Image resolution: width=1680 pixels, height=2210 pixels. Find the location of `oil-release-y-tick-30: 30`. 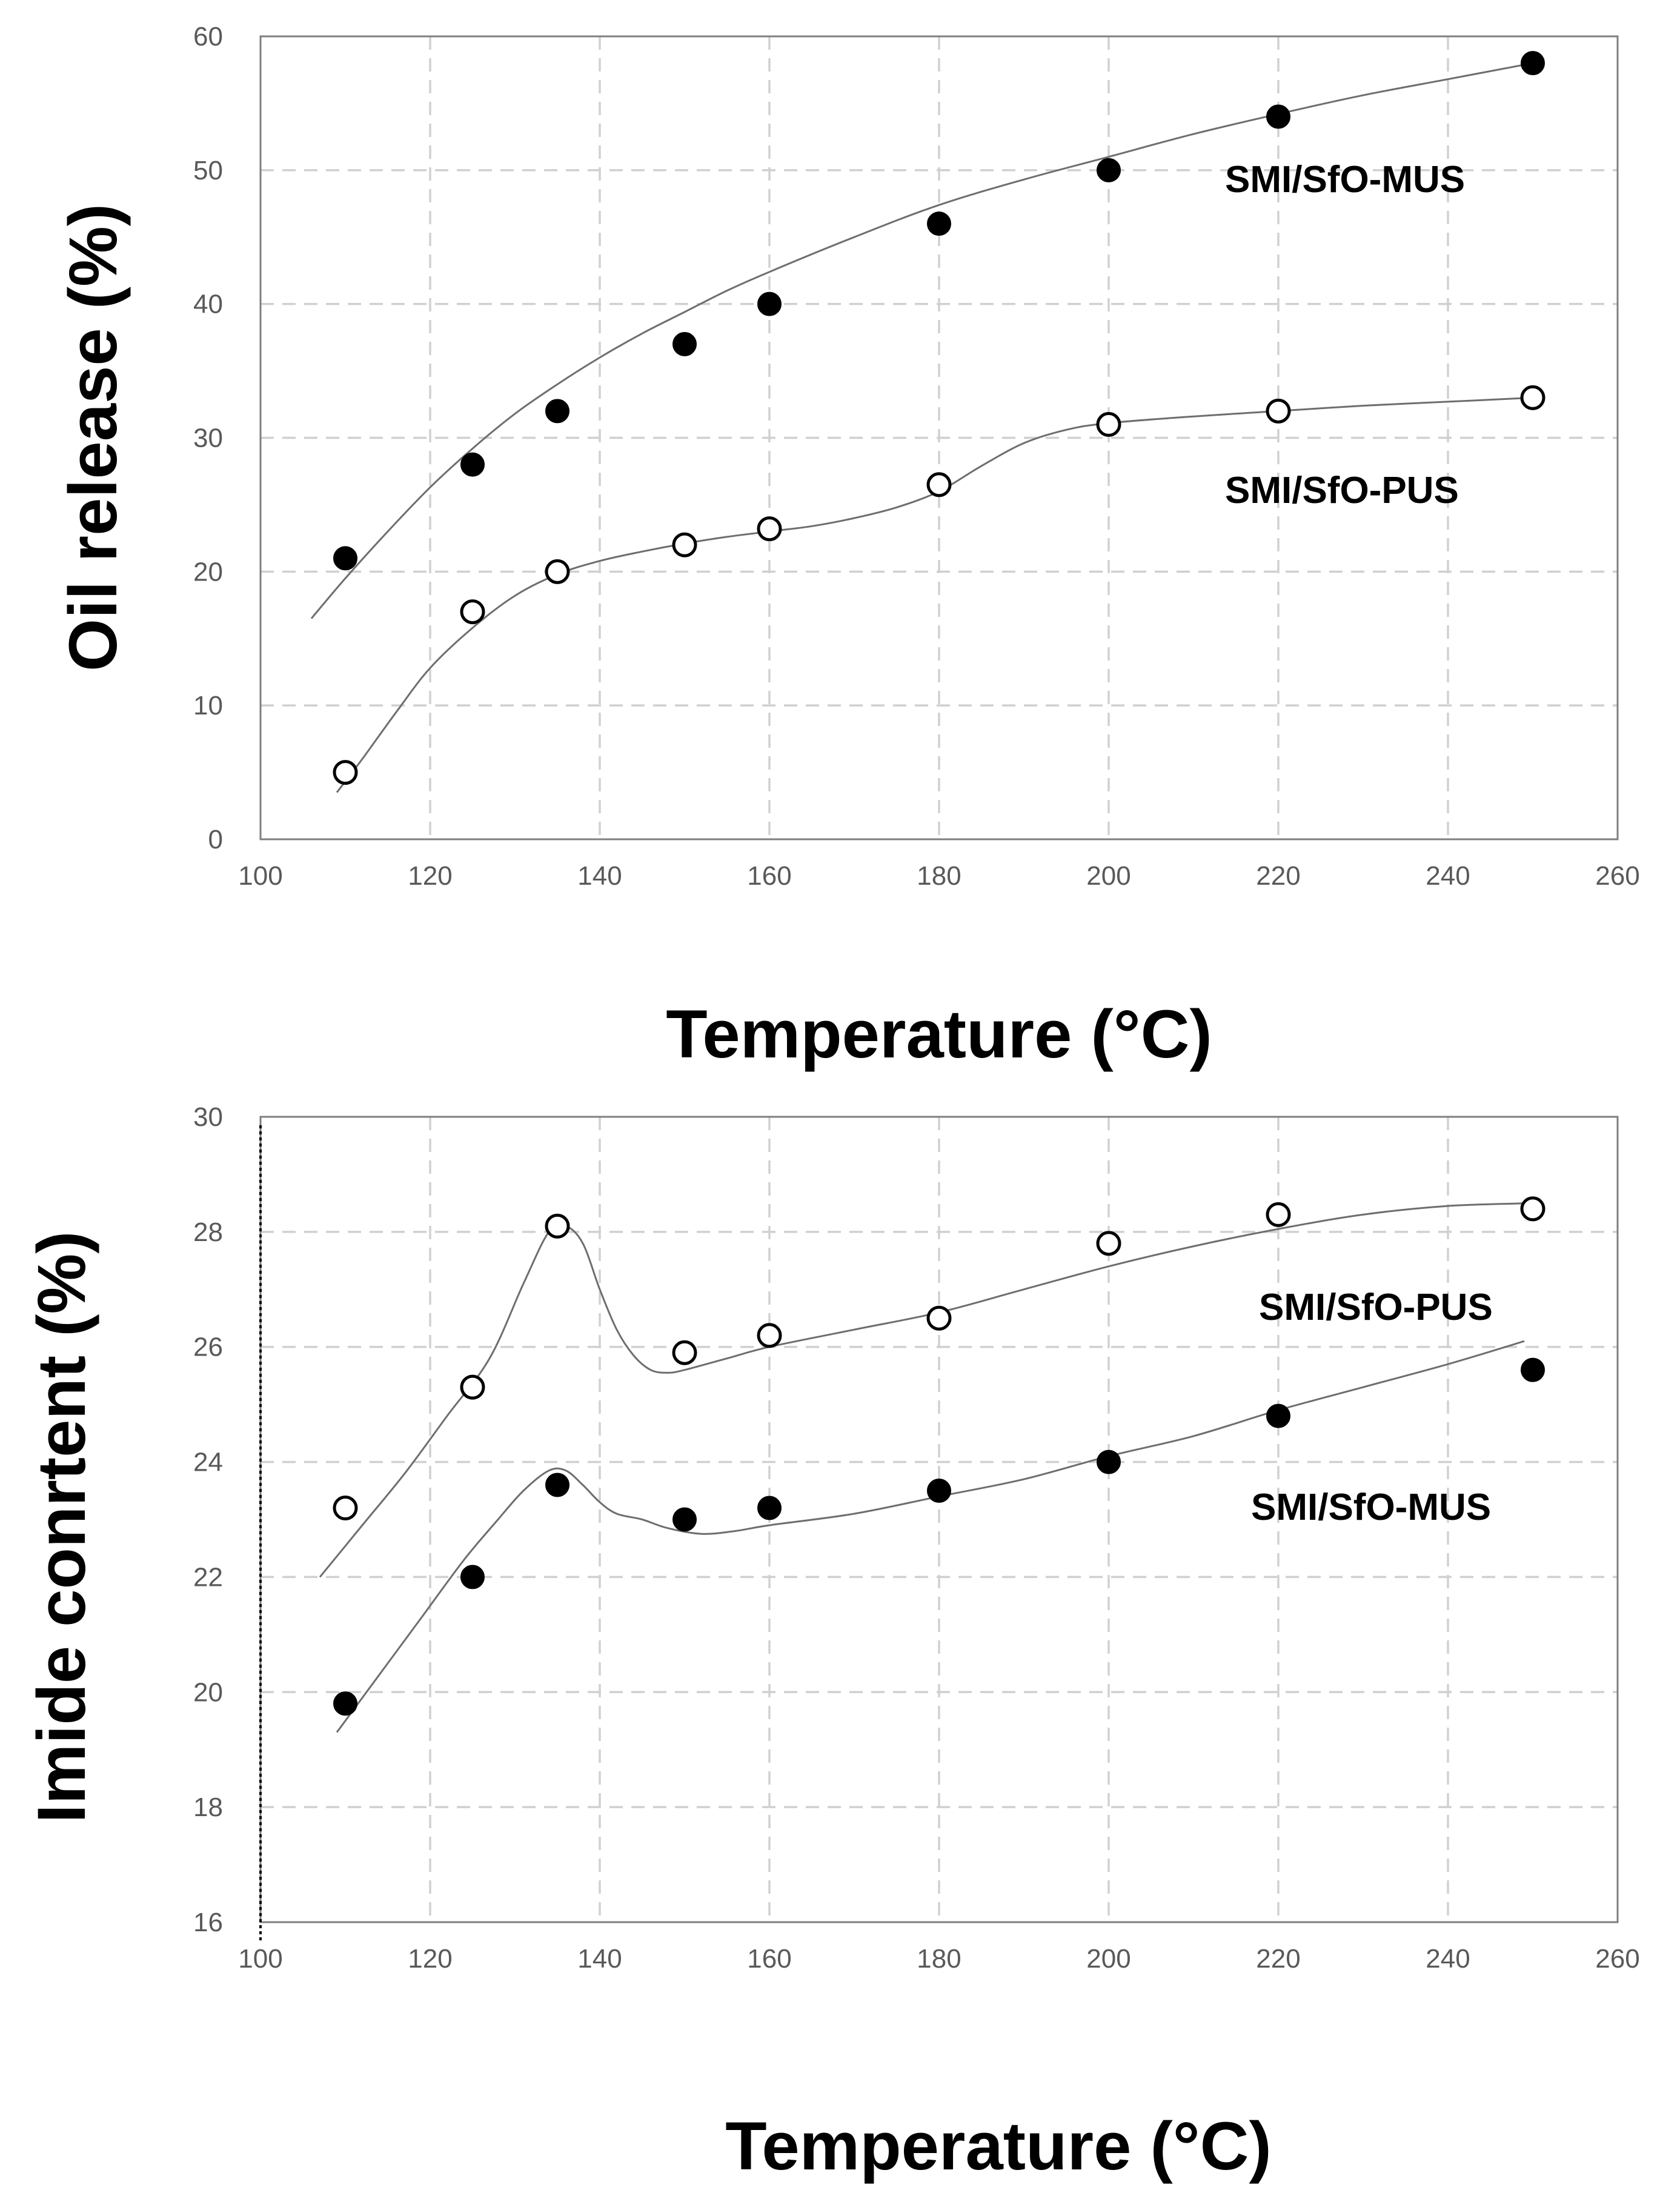

oil-release-y-tick-30: 30 is located at coordinates (208, 438).